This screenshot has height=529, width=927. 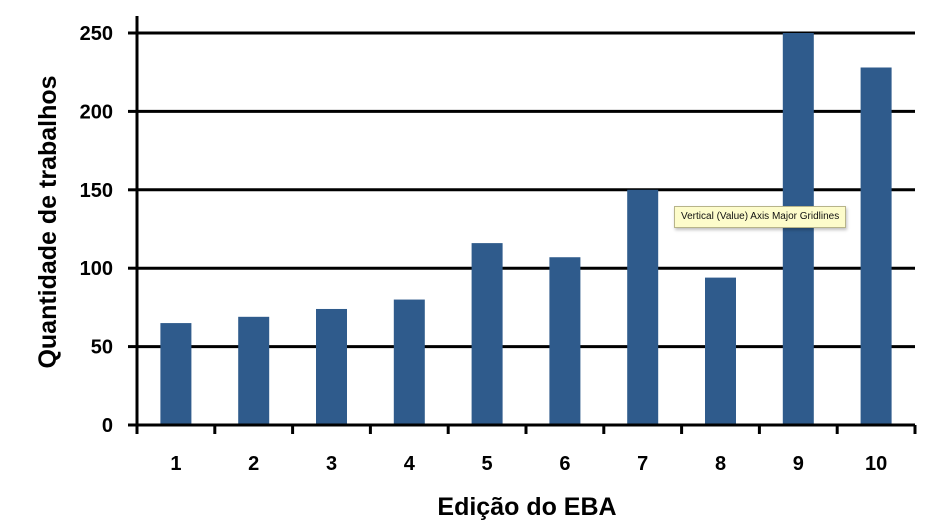 I want to click on y-tick-label: 200, so click(x=96, y=112).